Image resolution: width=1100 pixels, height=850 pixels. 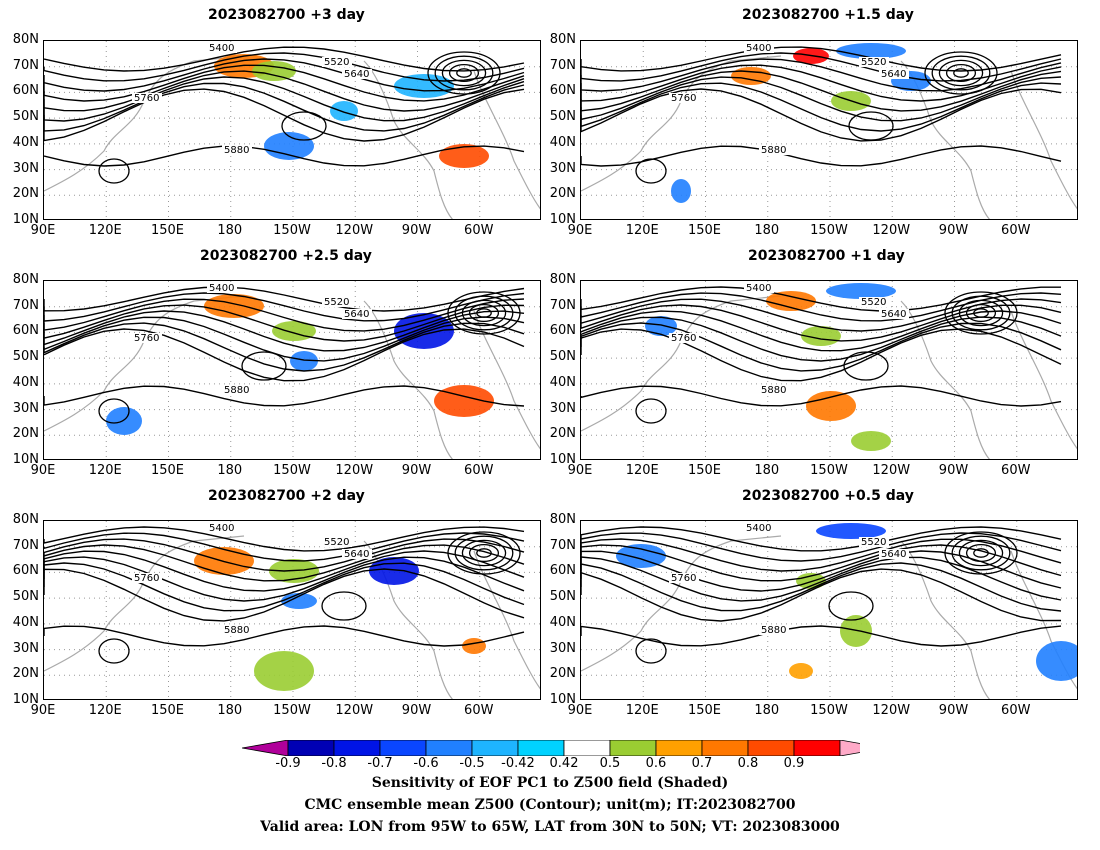 What do you see at coordinates (562, 434) in the screenshot?
I see `lat-label: 20N` at bounding box center [562, 434].